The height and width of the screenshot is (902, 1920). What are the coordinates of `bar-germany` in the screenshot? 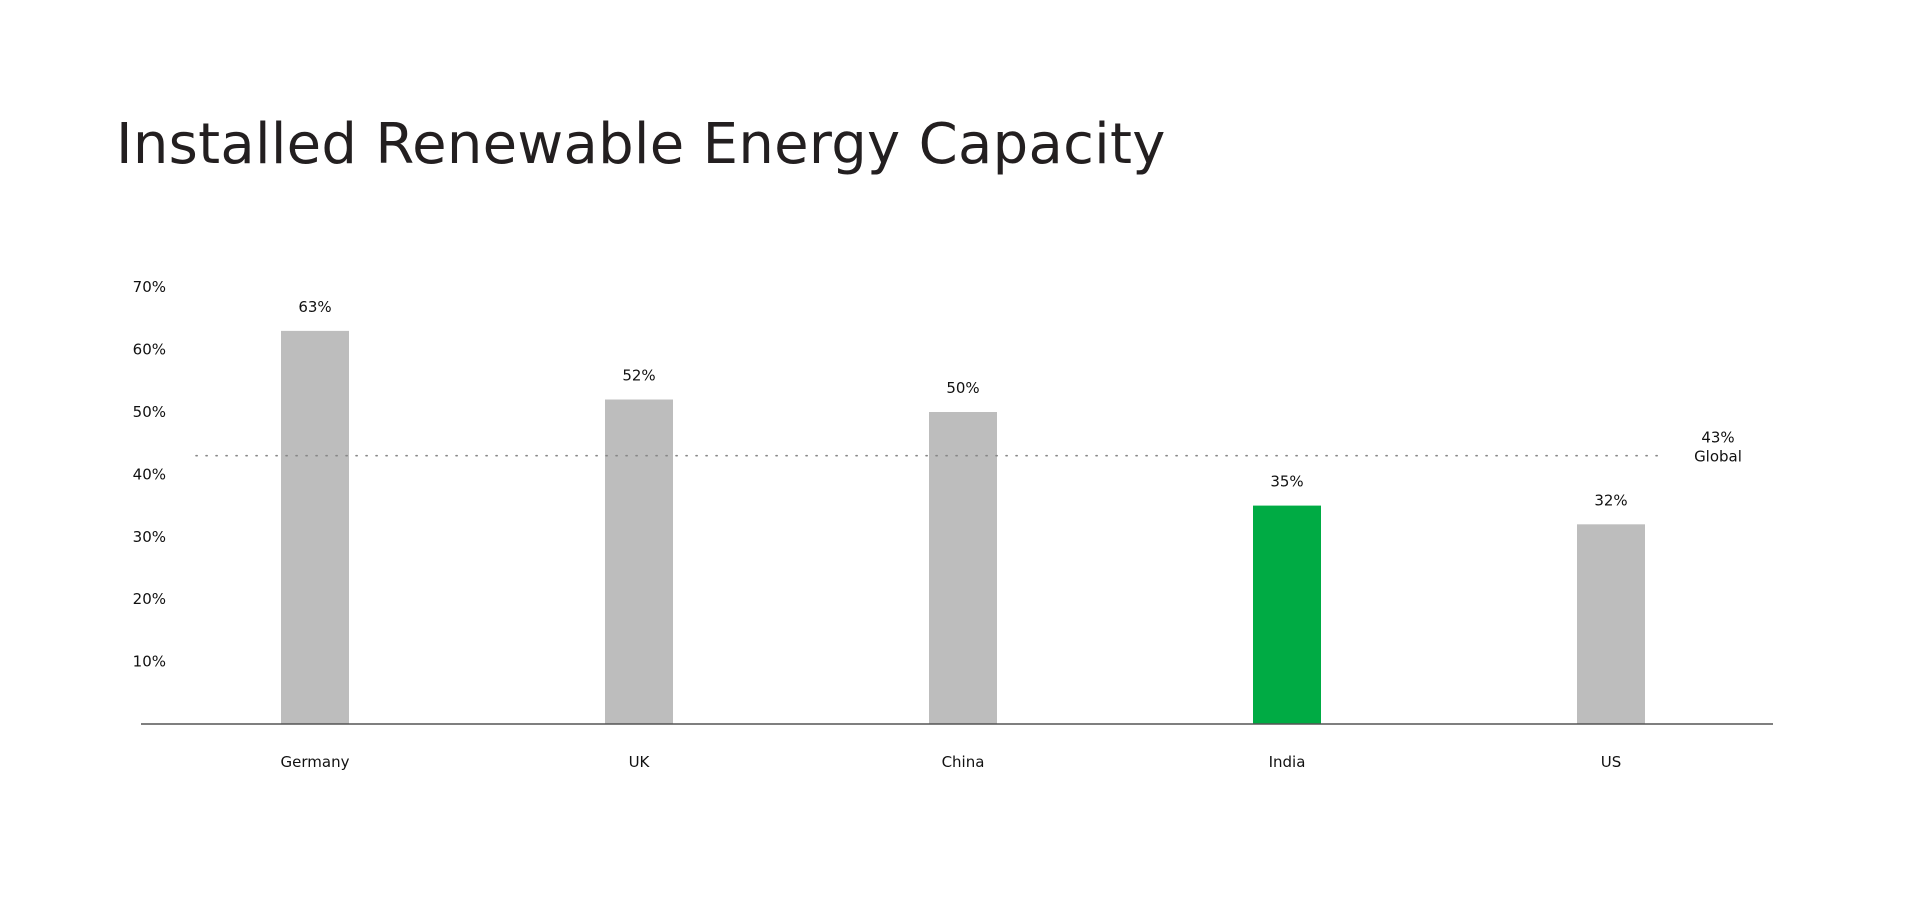 It's located at (315, 527).